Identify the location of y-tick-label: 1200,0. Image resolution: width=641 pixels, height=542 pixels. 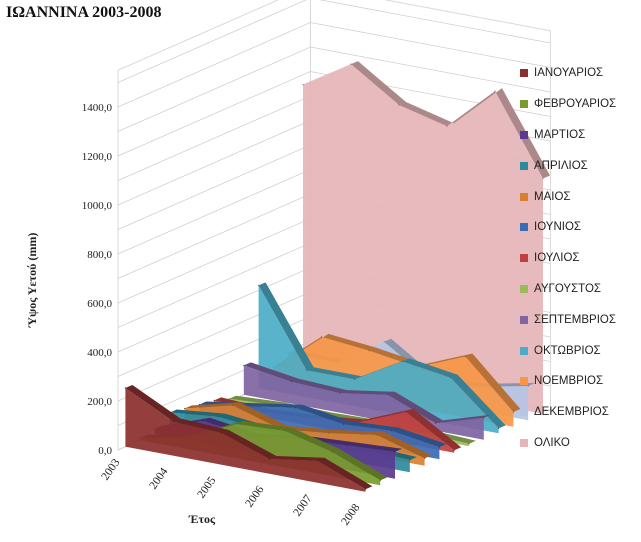
(97, 157).